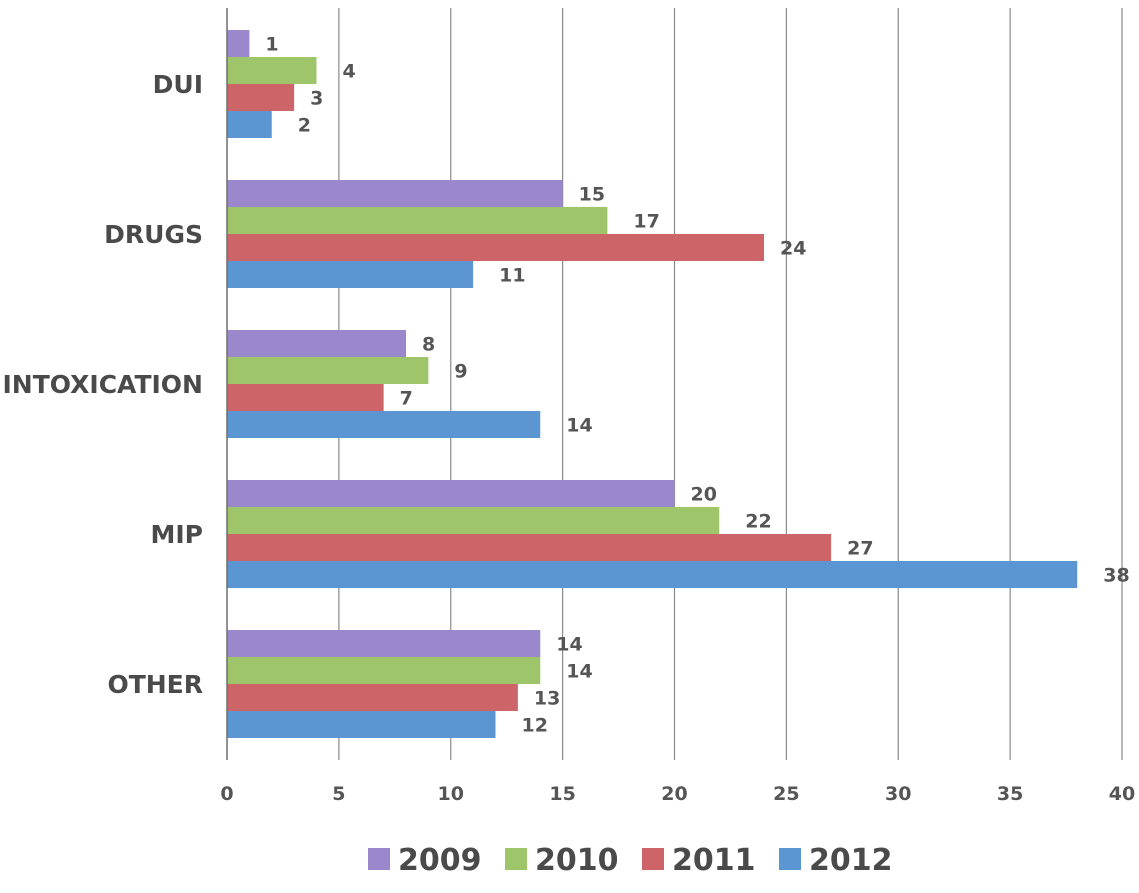 This screenshot has height=893, width=1139. What do you see at coordinates (261, 97) in the screenshot?
I see `bar-dui-2011` at bounding box center [261, 97].